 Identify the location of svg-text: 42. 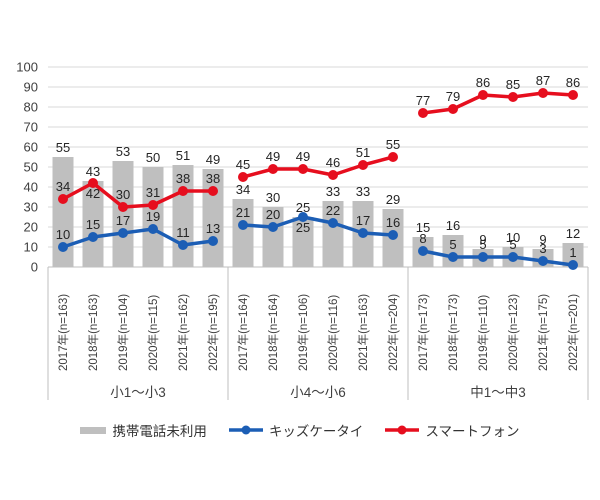
(93, 193).